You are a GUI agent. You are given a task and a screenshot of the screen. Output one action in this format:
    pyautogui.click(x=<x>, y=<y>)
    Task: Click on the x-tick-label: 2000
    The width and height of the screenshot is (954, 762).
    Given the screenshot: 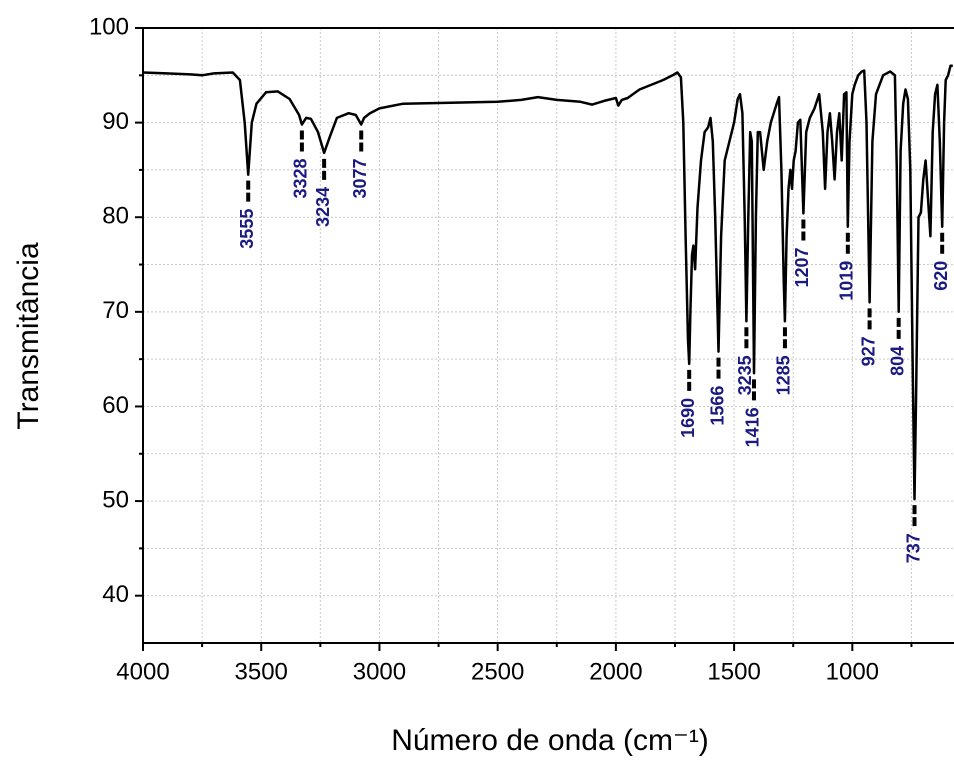 What is the action you would take?
    pyautogui.click(x=615, y=671)
    